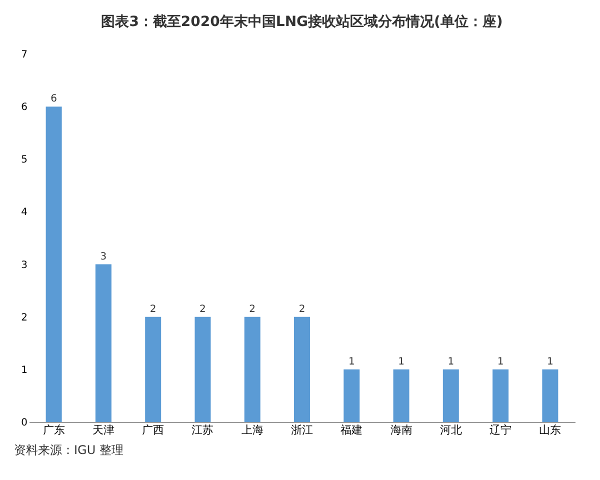 Image resolution: width=600 pixels, height=480 pixels. What do you see at coordinates (24, 212) in the screenshot?
I see `y-tick-label: 4` at bounding box center [24, 212].